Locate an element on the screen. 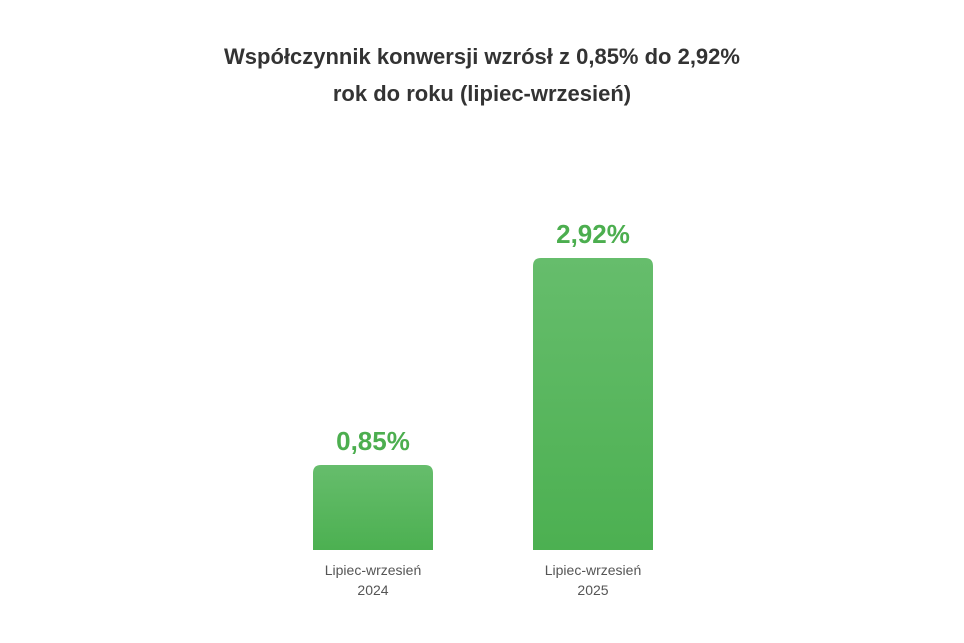 The height and width of the screenshot is (643, 964). category-label-2-line-1: Lipiec-wrzesień is located at coordinates (593, 570).